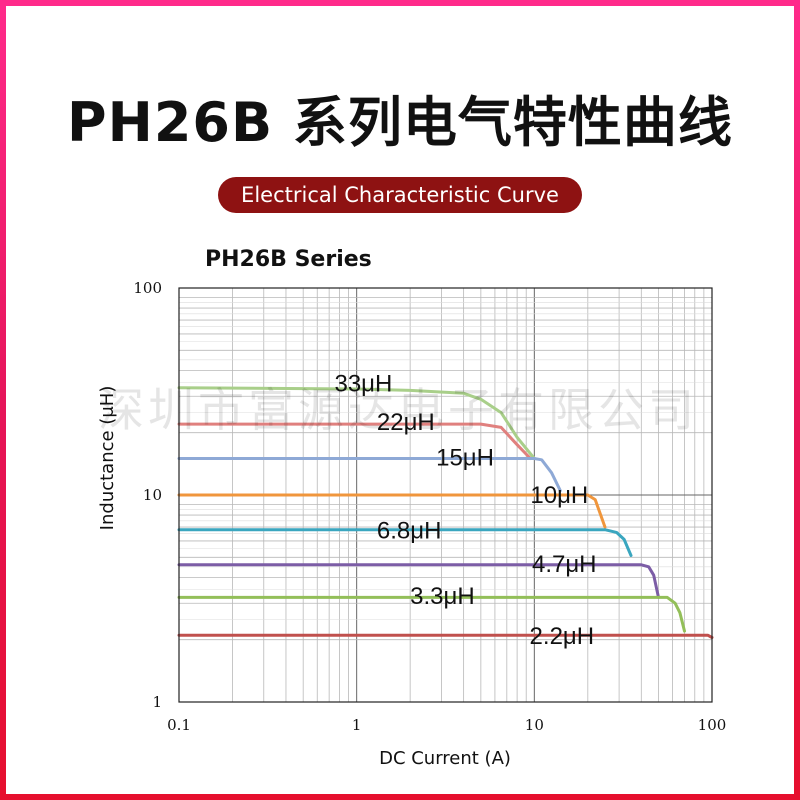  Describe the element at coordinates (431, 614) in the screenshot. I see `series-line-3.3μH` at that location.